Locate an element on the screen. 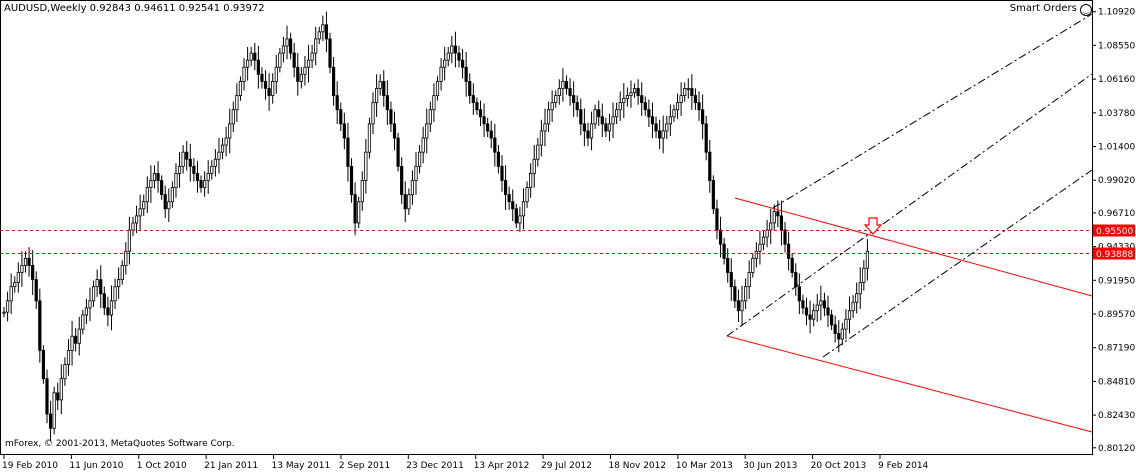  y-tick-label: 0.99020 is located at coordinates (1116, 181).